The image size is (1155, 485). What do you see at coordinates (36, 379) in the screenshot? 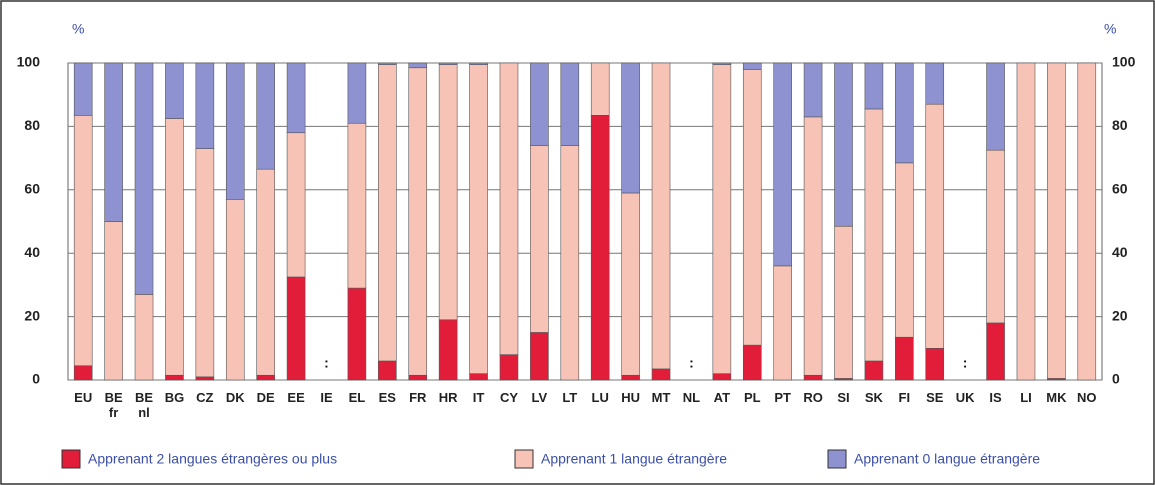
I see `y-tick-label: 0` at bounding box center [36, 379].